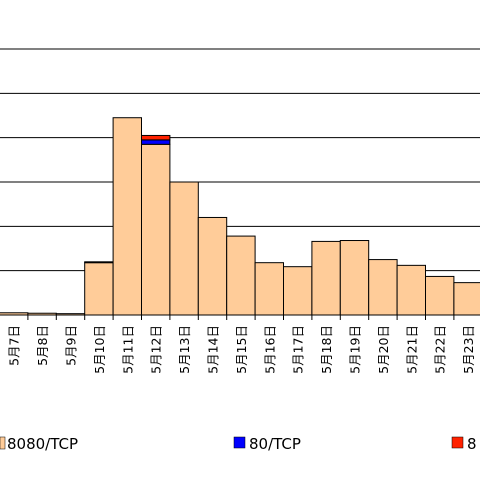  Describe the element at coordinates (42, 444) in the screenshot. I see `legend-label-8080: 8080/TCP` at that location.